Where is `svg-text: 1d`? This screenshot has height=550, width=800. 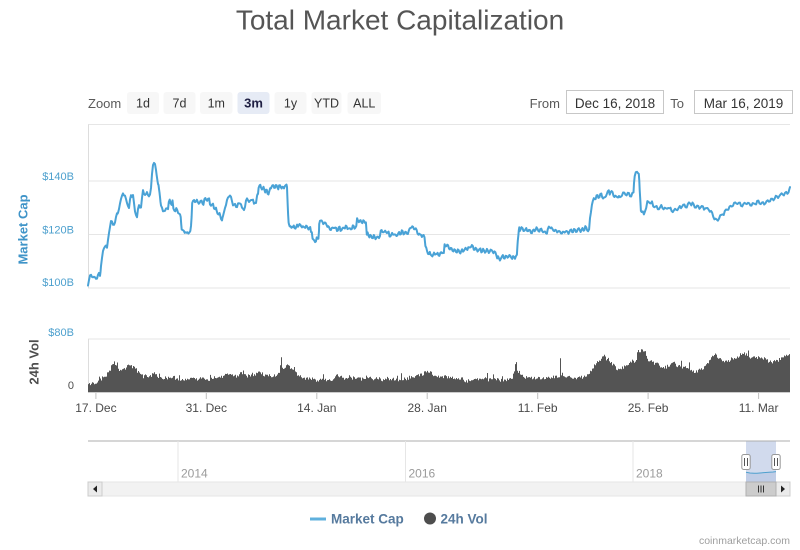
svg-text: 1d is located at coordinates (143, 104).